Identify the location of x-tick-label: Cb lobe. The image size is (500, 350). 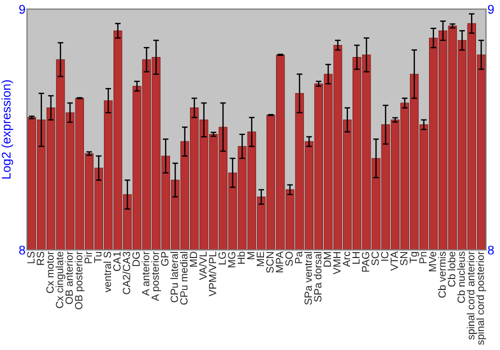
(452, 269).